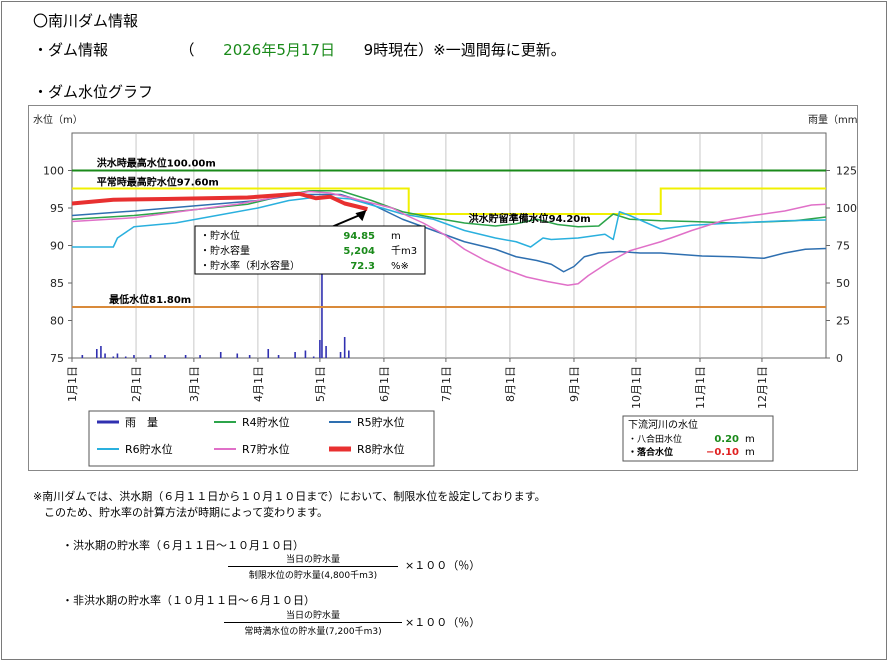  Describe the element at coordinates (57, 208) in the screenshot. I see `y-tick-label: 95` at that location.